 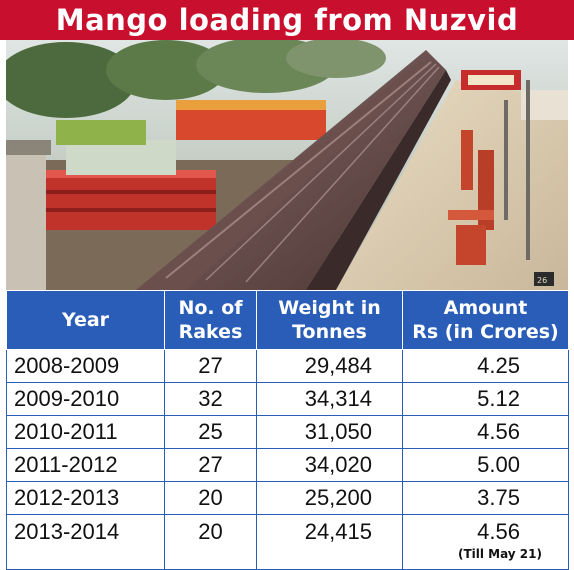 What do you see at coordinates (329, 465) in the screenshot?
I see `cell-weight: 34,020` at bounding box center [329, 465].